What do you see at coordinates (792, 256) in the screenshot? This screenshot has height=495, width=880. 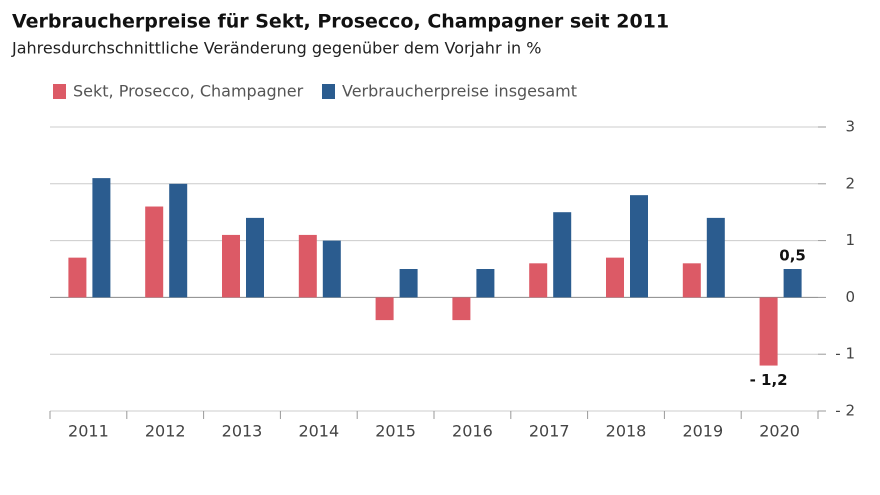 I see `data-label: 0,5` at bounding box center [792, 256].